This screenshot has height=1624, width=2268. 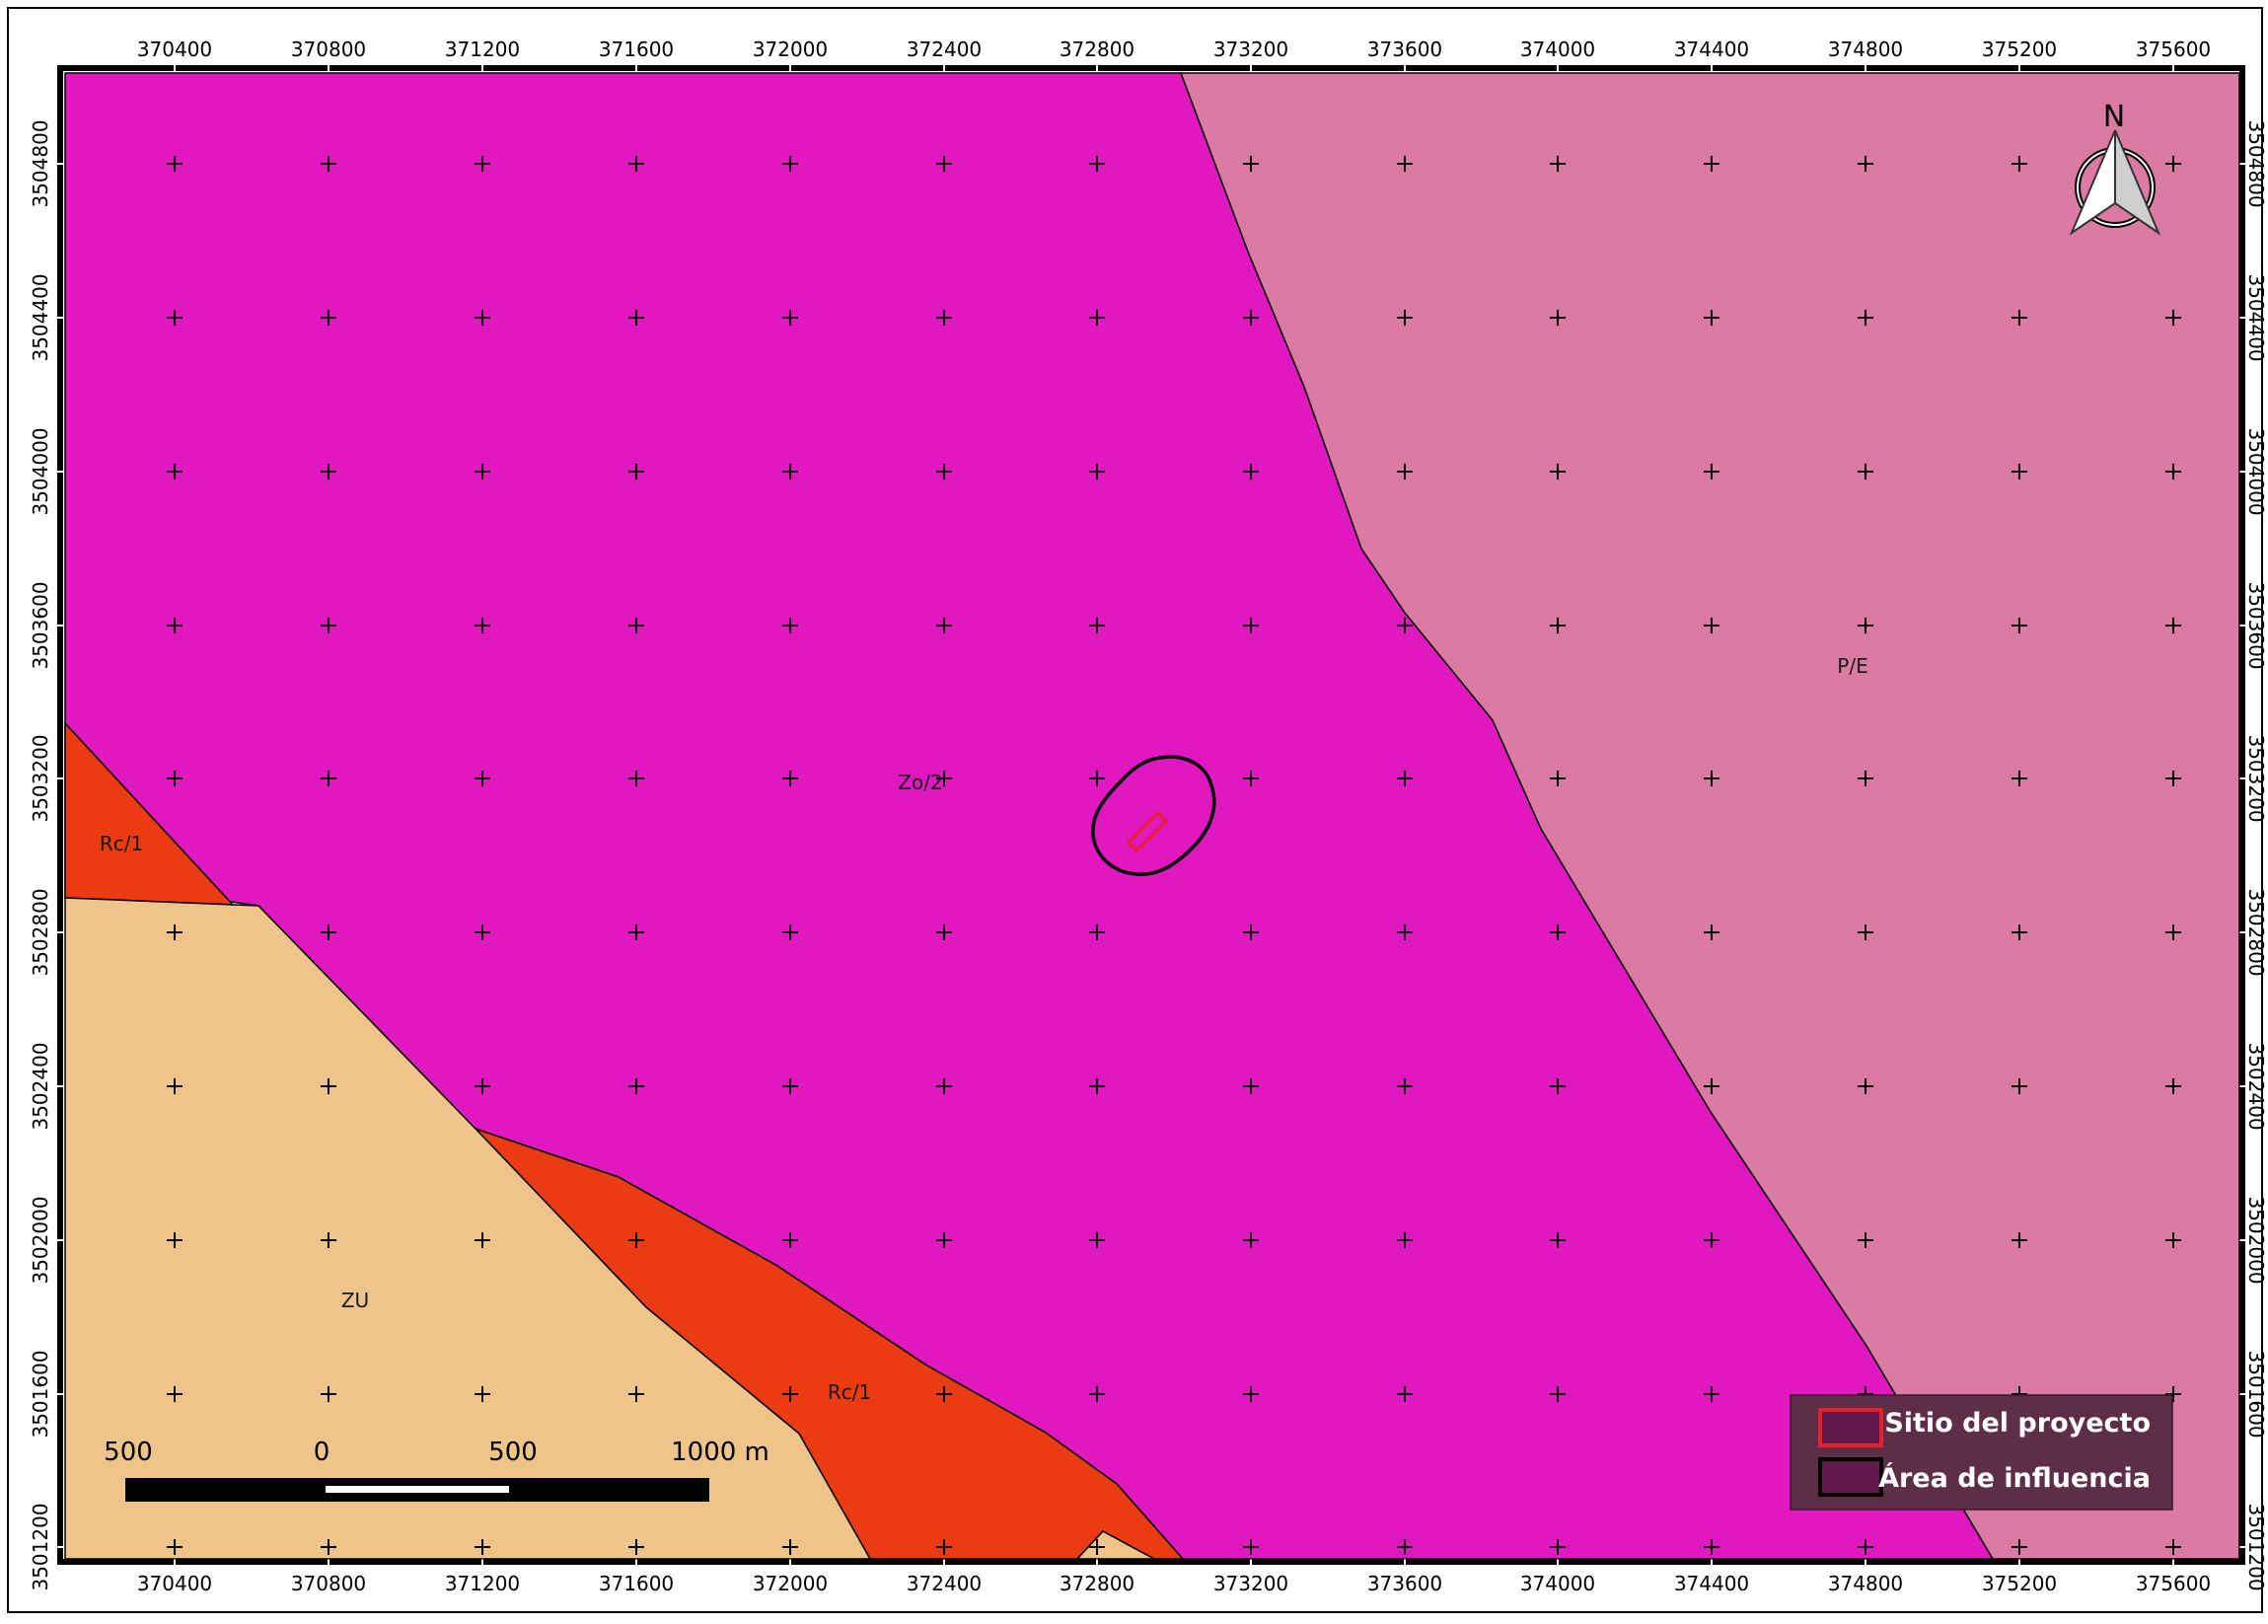 What do you see at coordinates (636, 49) in the screenshot?
I see `grid-label-x-top: 371600` at bounding box center [636, 49].